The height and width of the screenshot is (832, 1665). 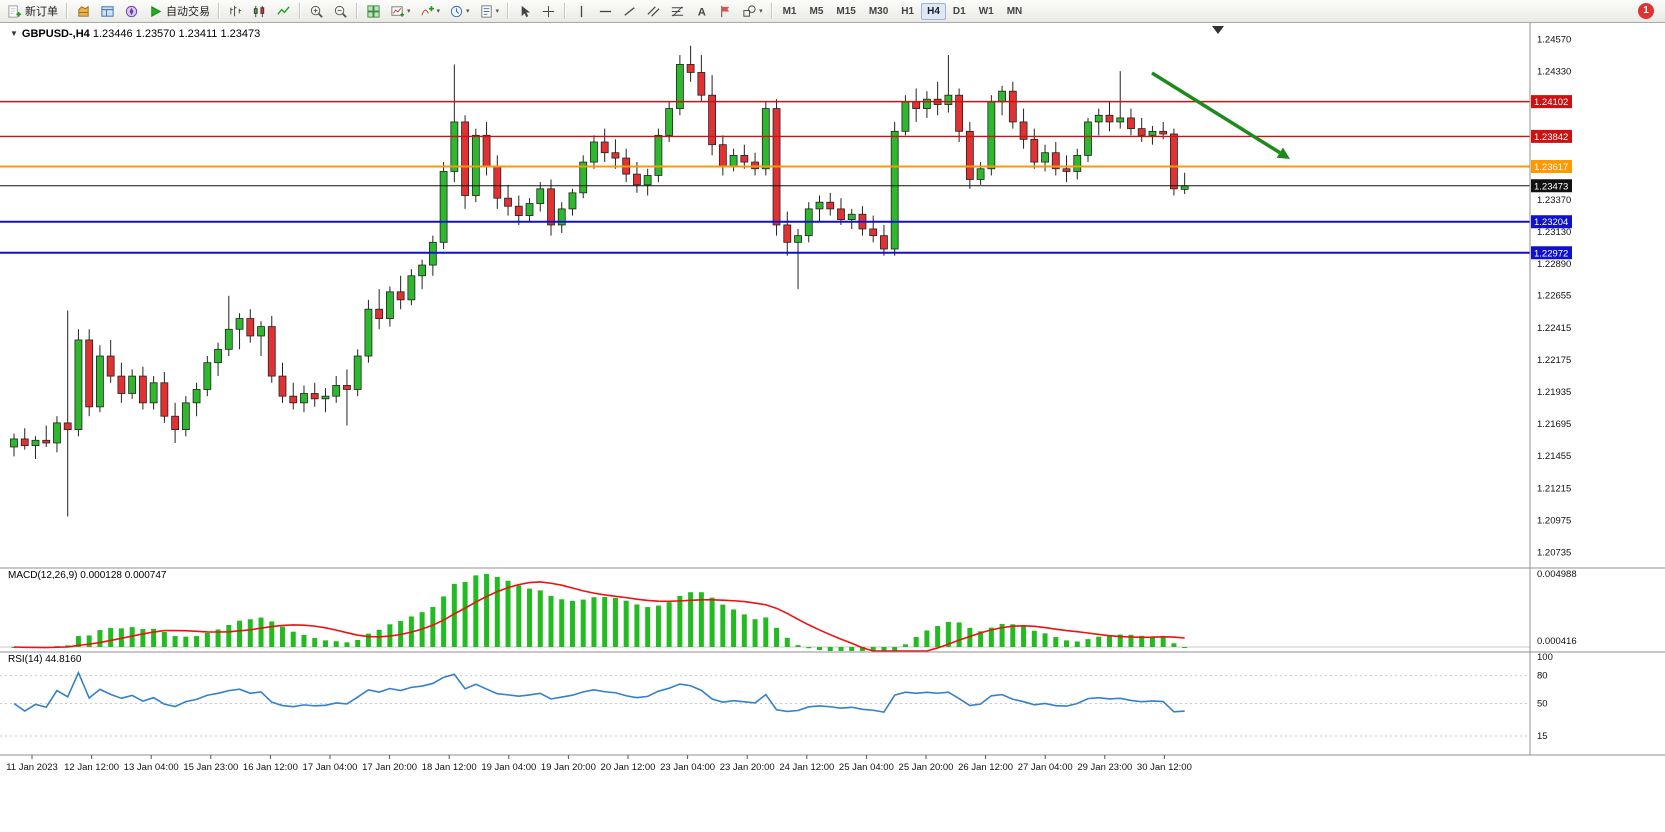 What do you see at coordinates (486, 11) in the screenshot?
I see `template-icon` at bounding box center [486, 11].